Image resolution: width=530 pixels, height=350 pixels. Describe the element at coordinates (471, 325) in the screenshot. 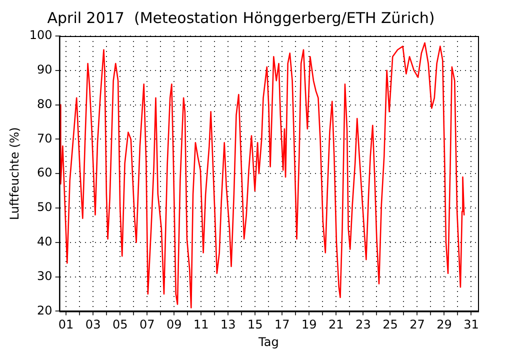

I see `x-tick-label: 31` at that location.